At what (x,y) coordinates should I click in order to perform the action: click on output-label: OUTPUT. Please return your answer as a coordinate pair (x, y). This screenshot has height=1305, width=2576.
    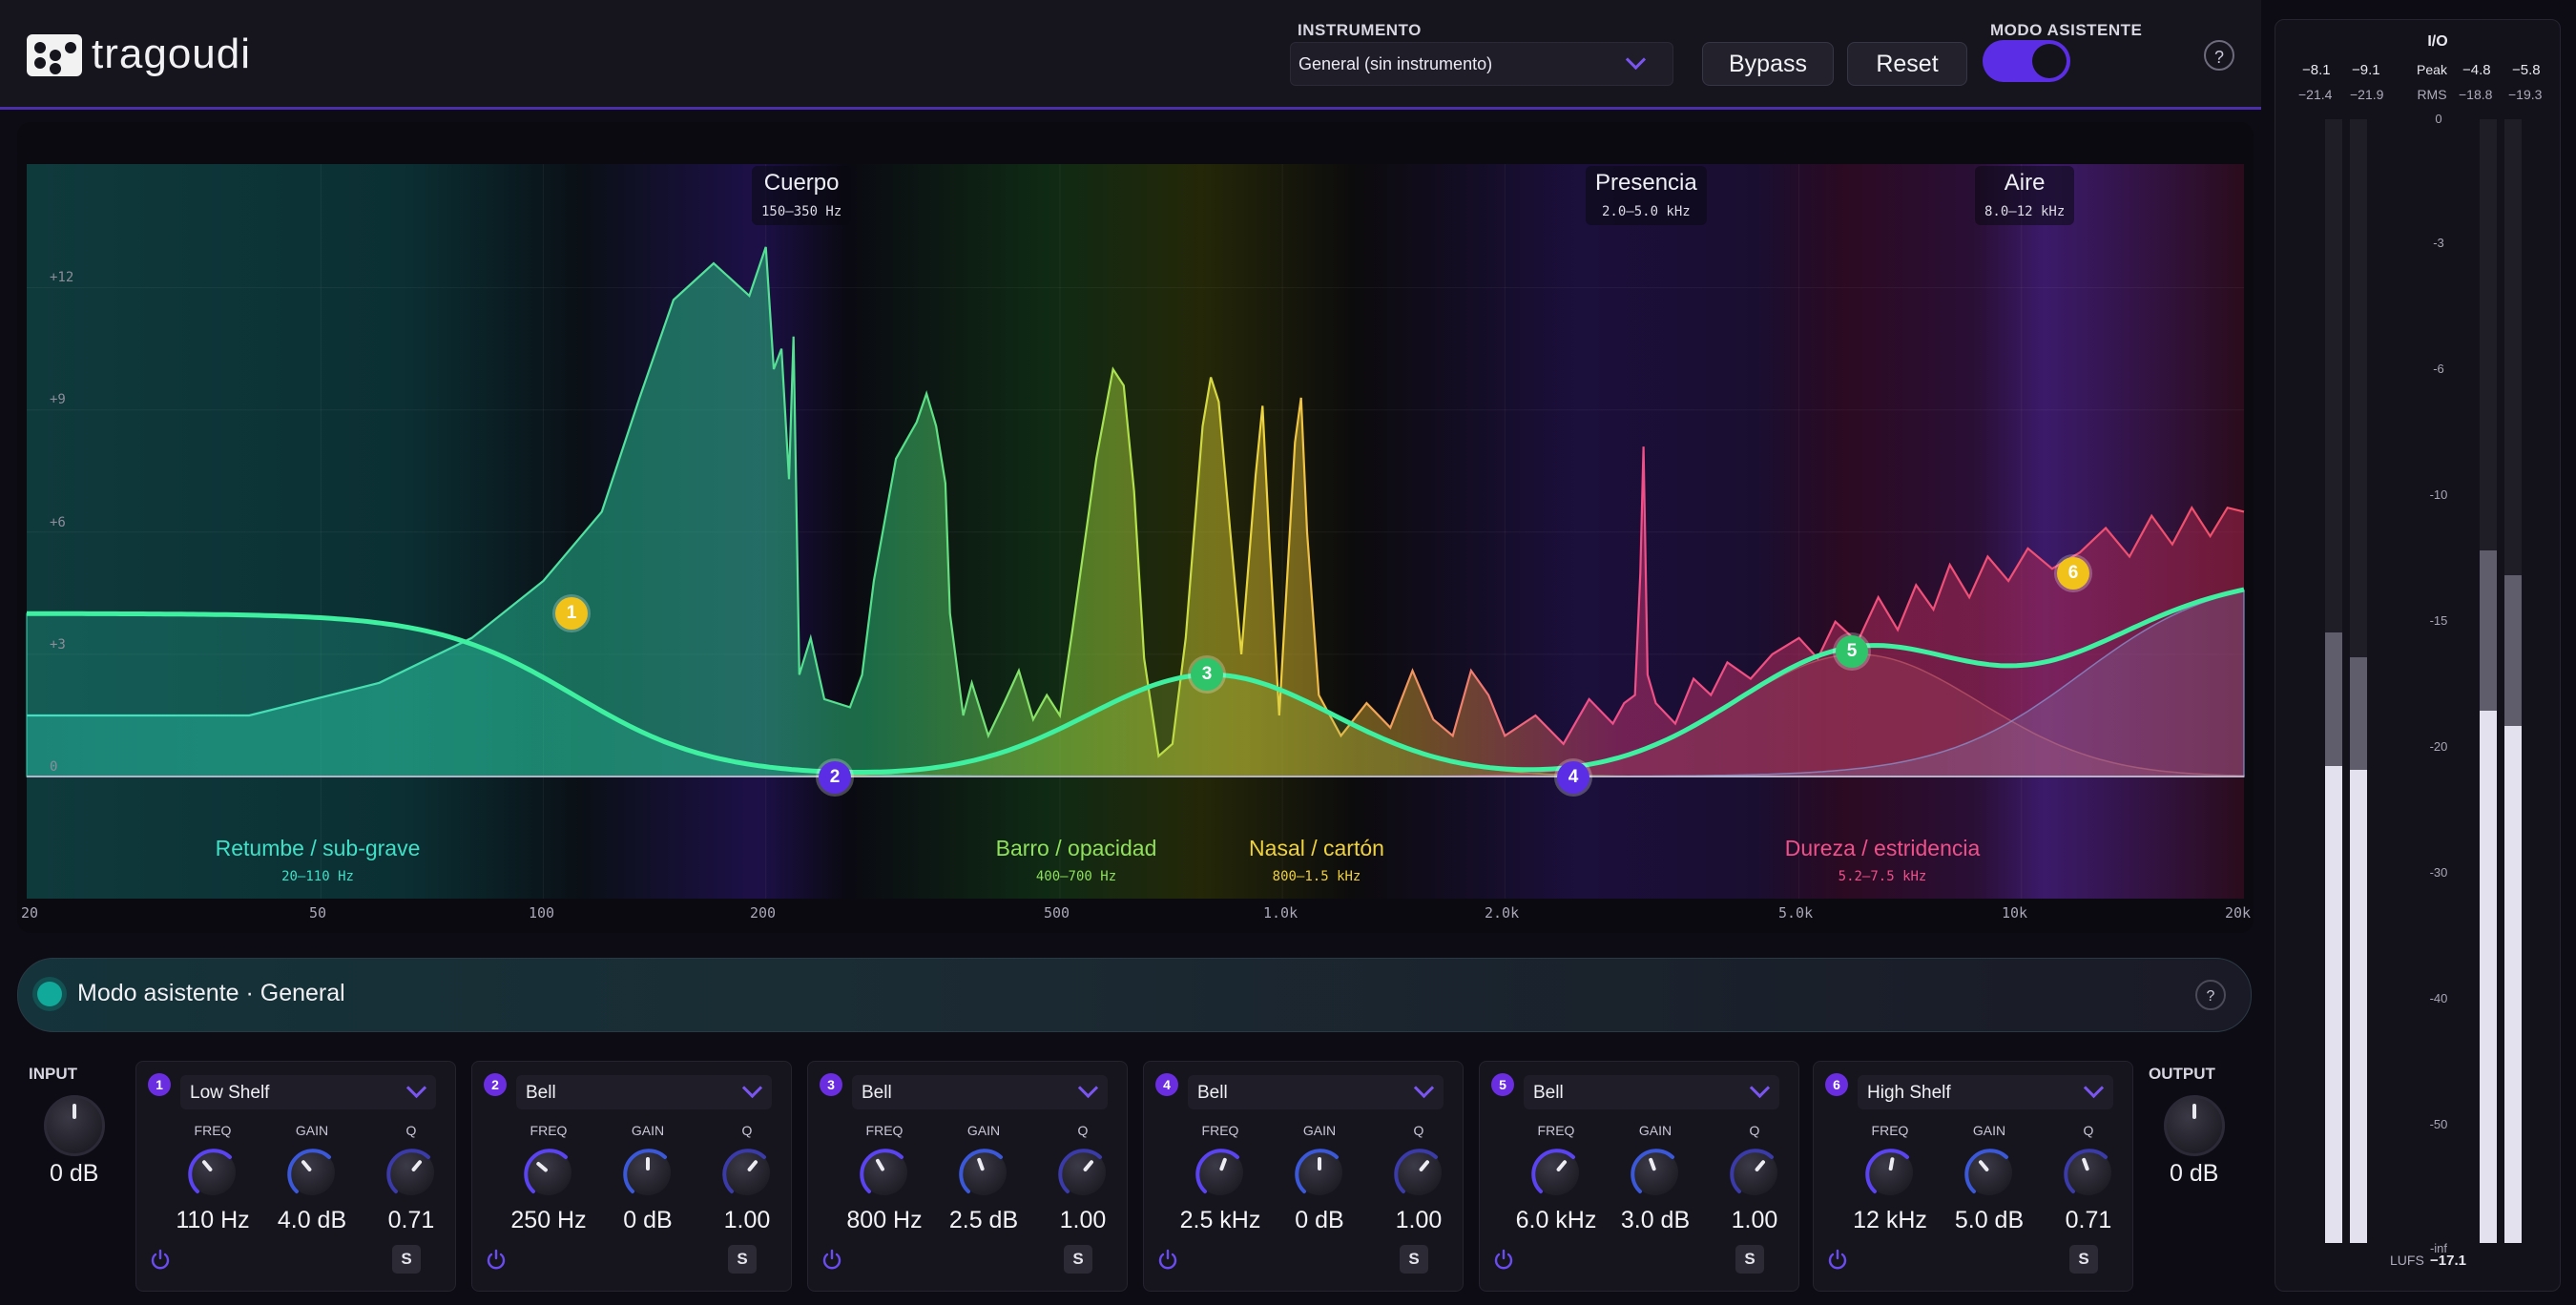
    Looking at the image, I should click on (2182, 1074).